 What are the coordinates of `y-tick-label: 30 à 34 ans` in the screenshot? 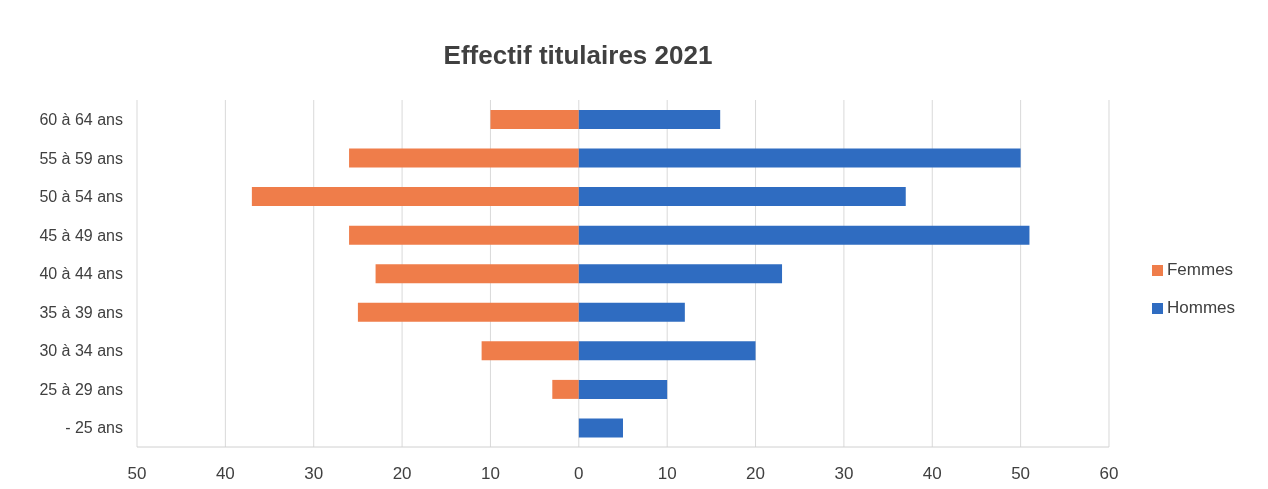 It's located at (81, 351).